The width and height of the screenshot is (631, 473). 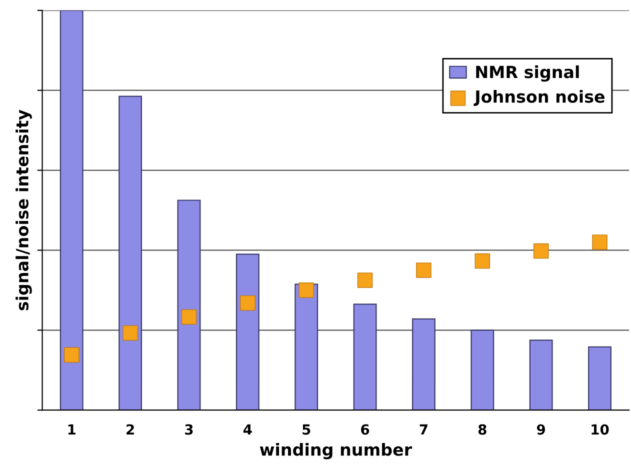 I want to click on x-tick-label: 5, so click(x=306, y=429).